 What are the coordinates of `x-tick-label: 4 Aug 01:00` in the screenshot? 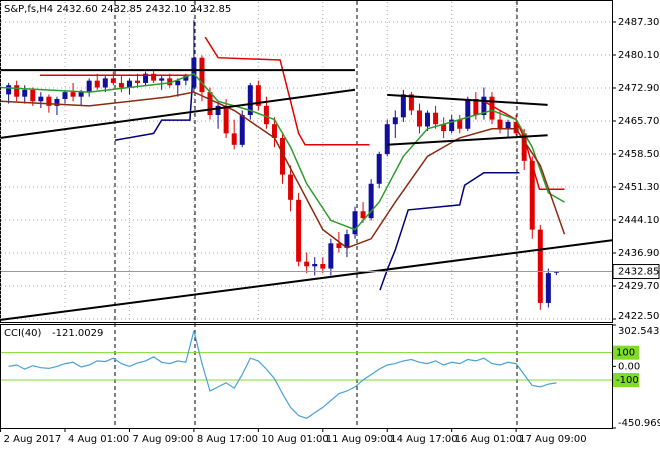 It's located at (98, 439).